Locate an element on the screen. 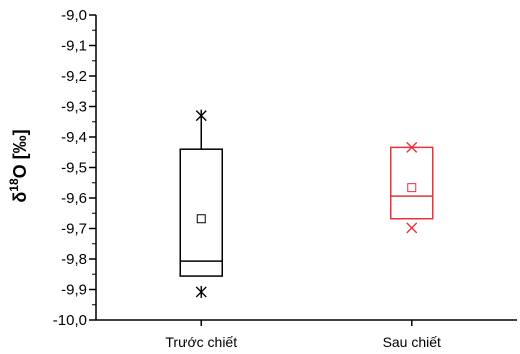  y-tick-label: -9,1 is located at coordinates (74, 46).